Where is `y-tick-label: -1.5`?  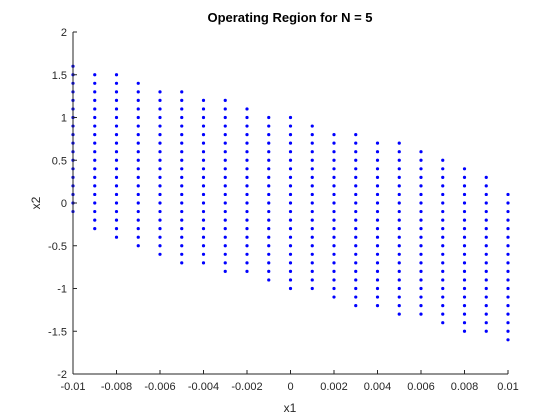 y-tick-label: -1.5 is located at coordinates (57, 332).